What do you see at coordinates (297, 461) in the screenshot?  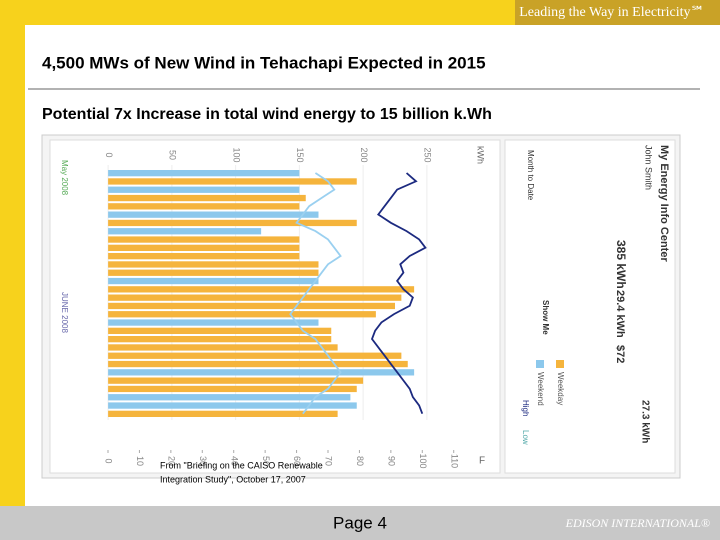 I see `temp-tick-label: 60` at bounding box center [297, 461].